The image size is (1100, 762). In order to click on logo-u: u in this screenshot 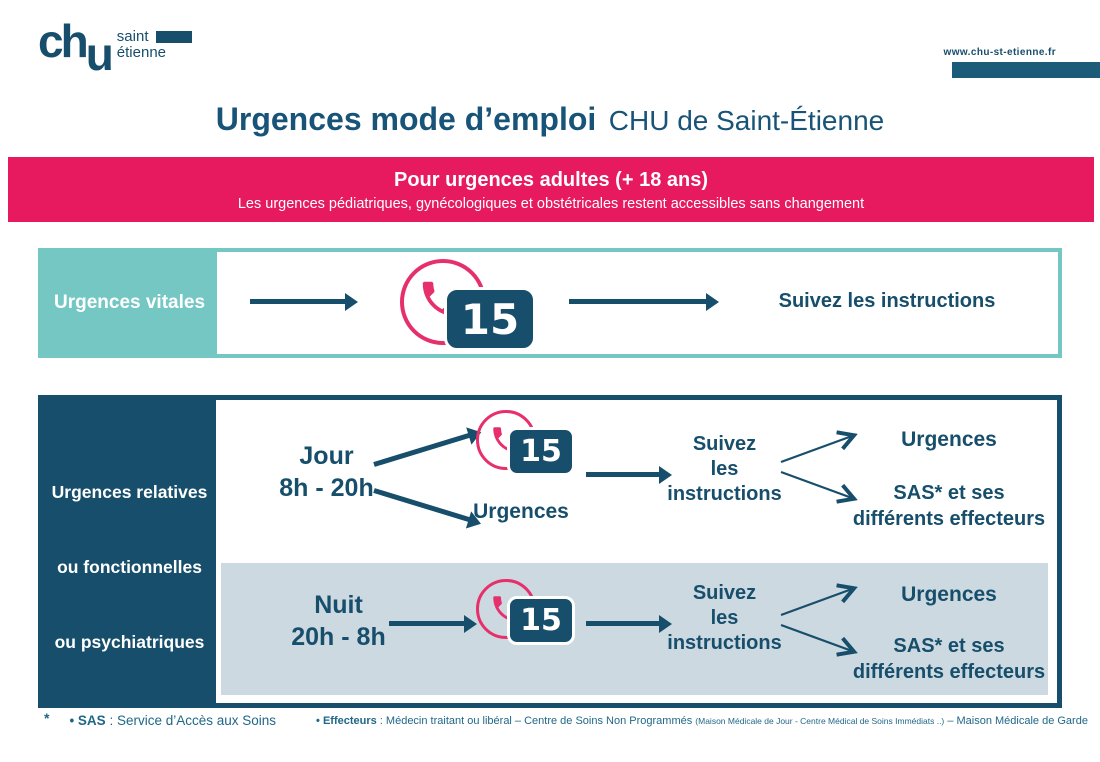, I will do `click(99, 54)`.